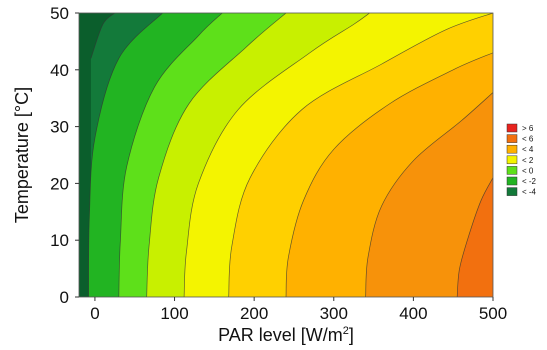 This screenshot has height=350, width=547. What do you see at coordinates (334, 313) in the screenshot?
I see `x-tick-label: 300` at bounding box center [334, 313].